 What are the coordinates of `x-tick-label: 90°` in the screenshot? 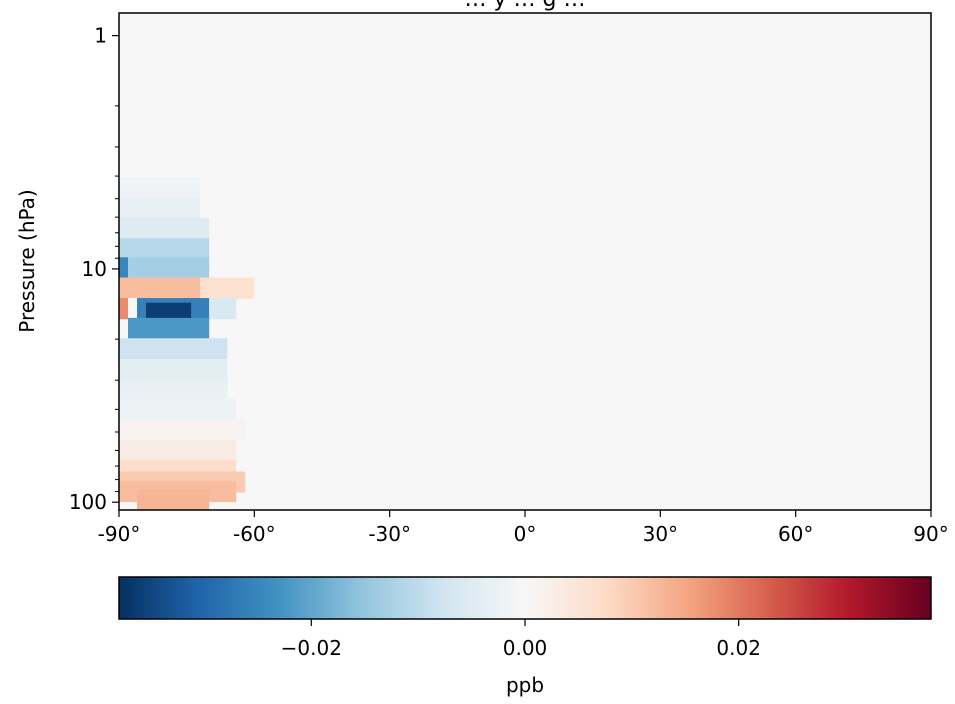 It's located at (930, 534).